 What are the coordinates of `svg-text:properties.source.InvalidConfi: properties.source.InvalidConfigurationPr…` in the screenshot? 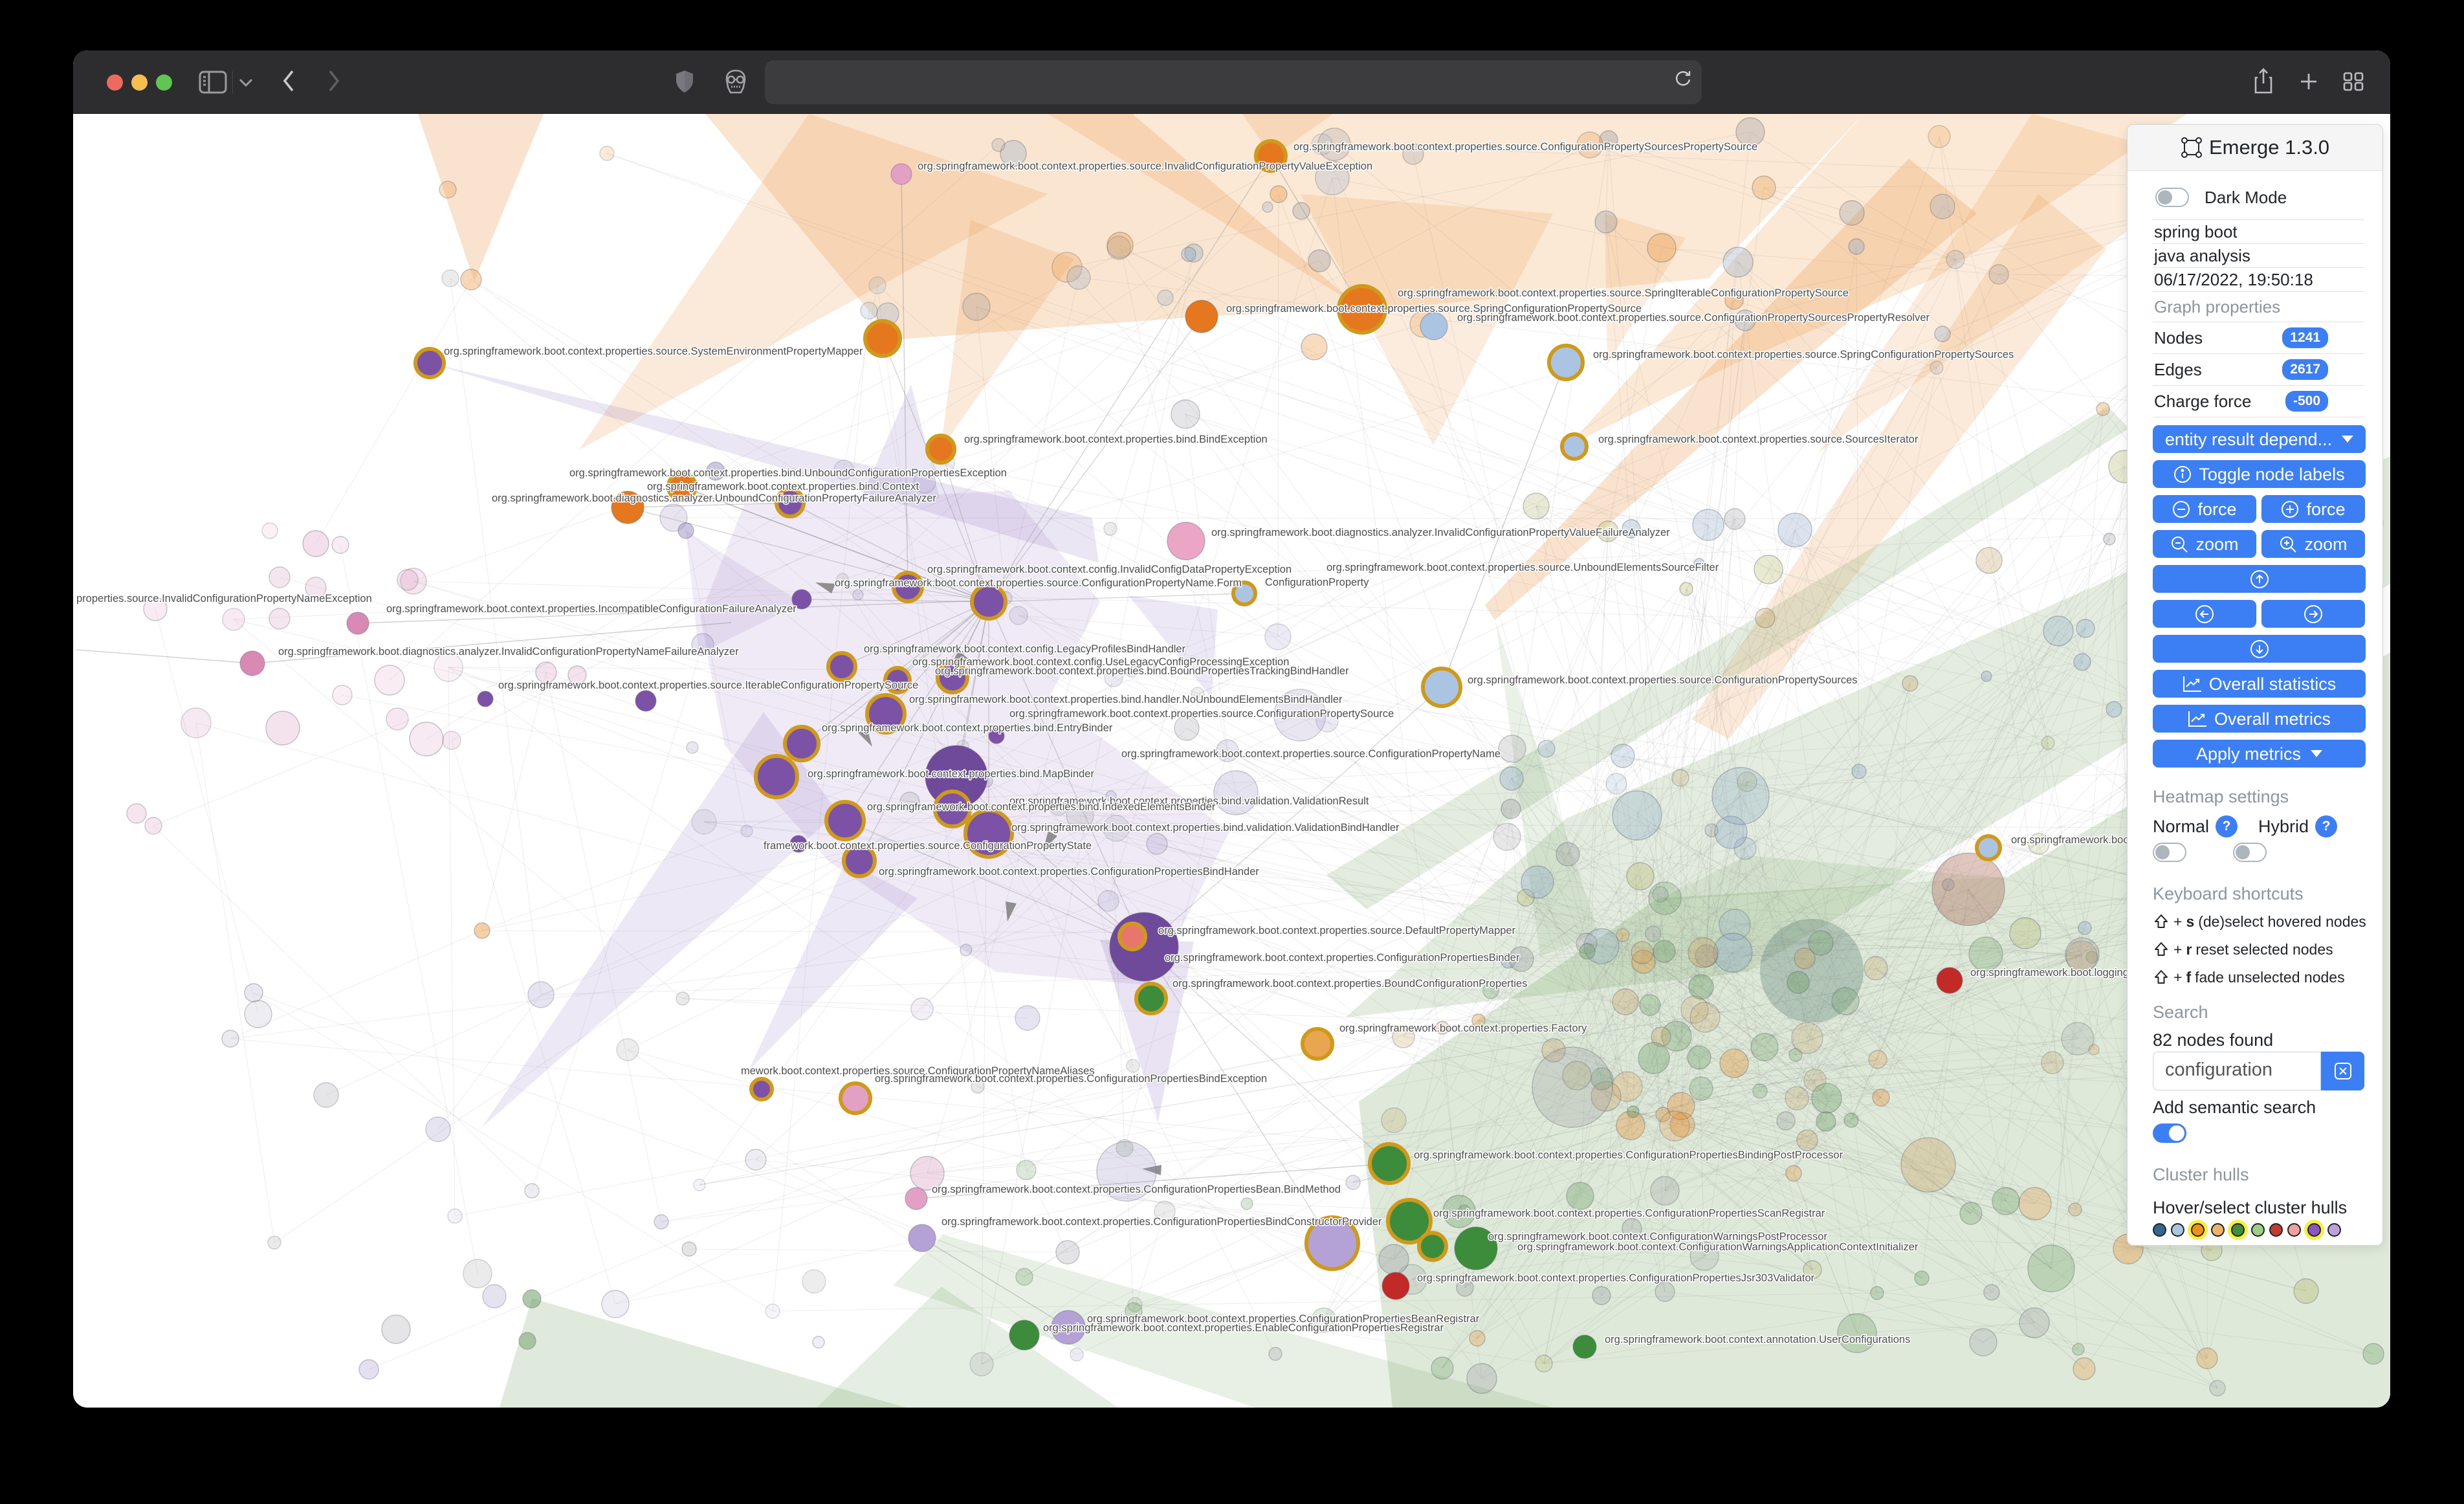 It's located at (224, 598).